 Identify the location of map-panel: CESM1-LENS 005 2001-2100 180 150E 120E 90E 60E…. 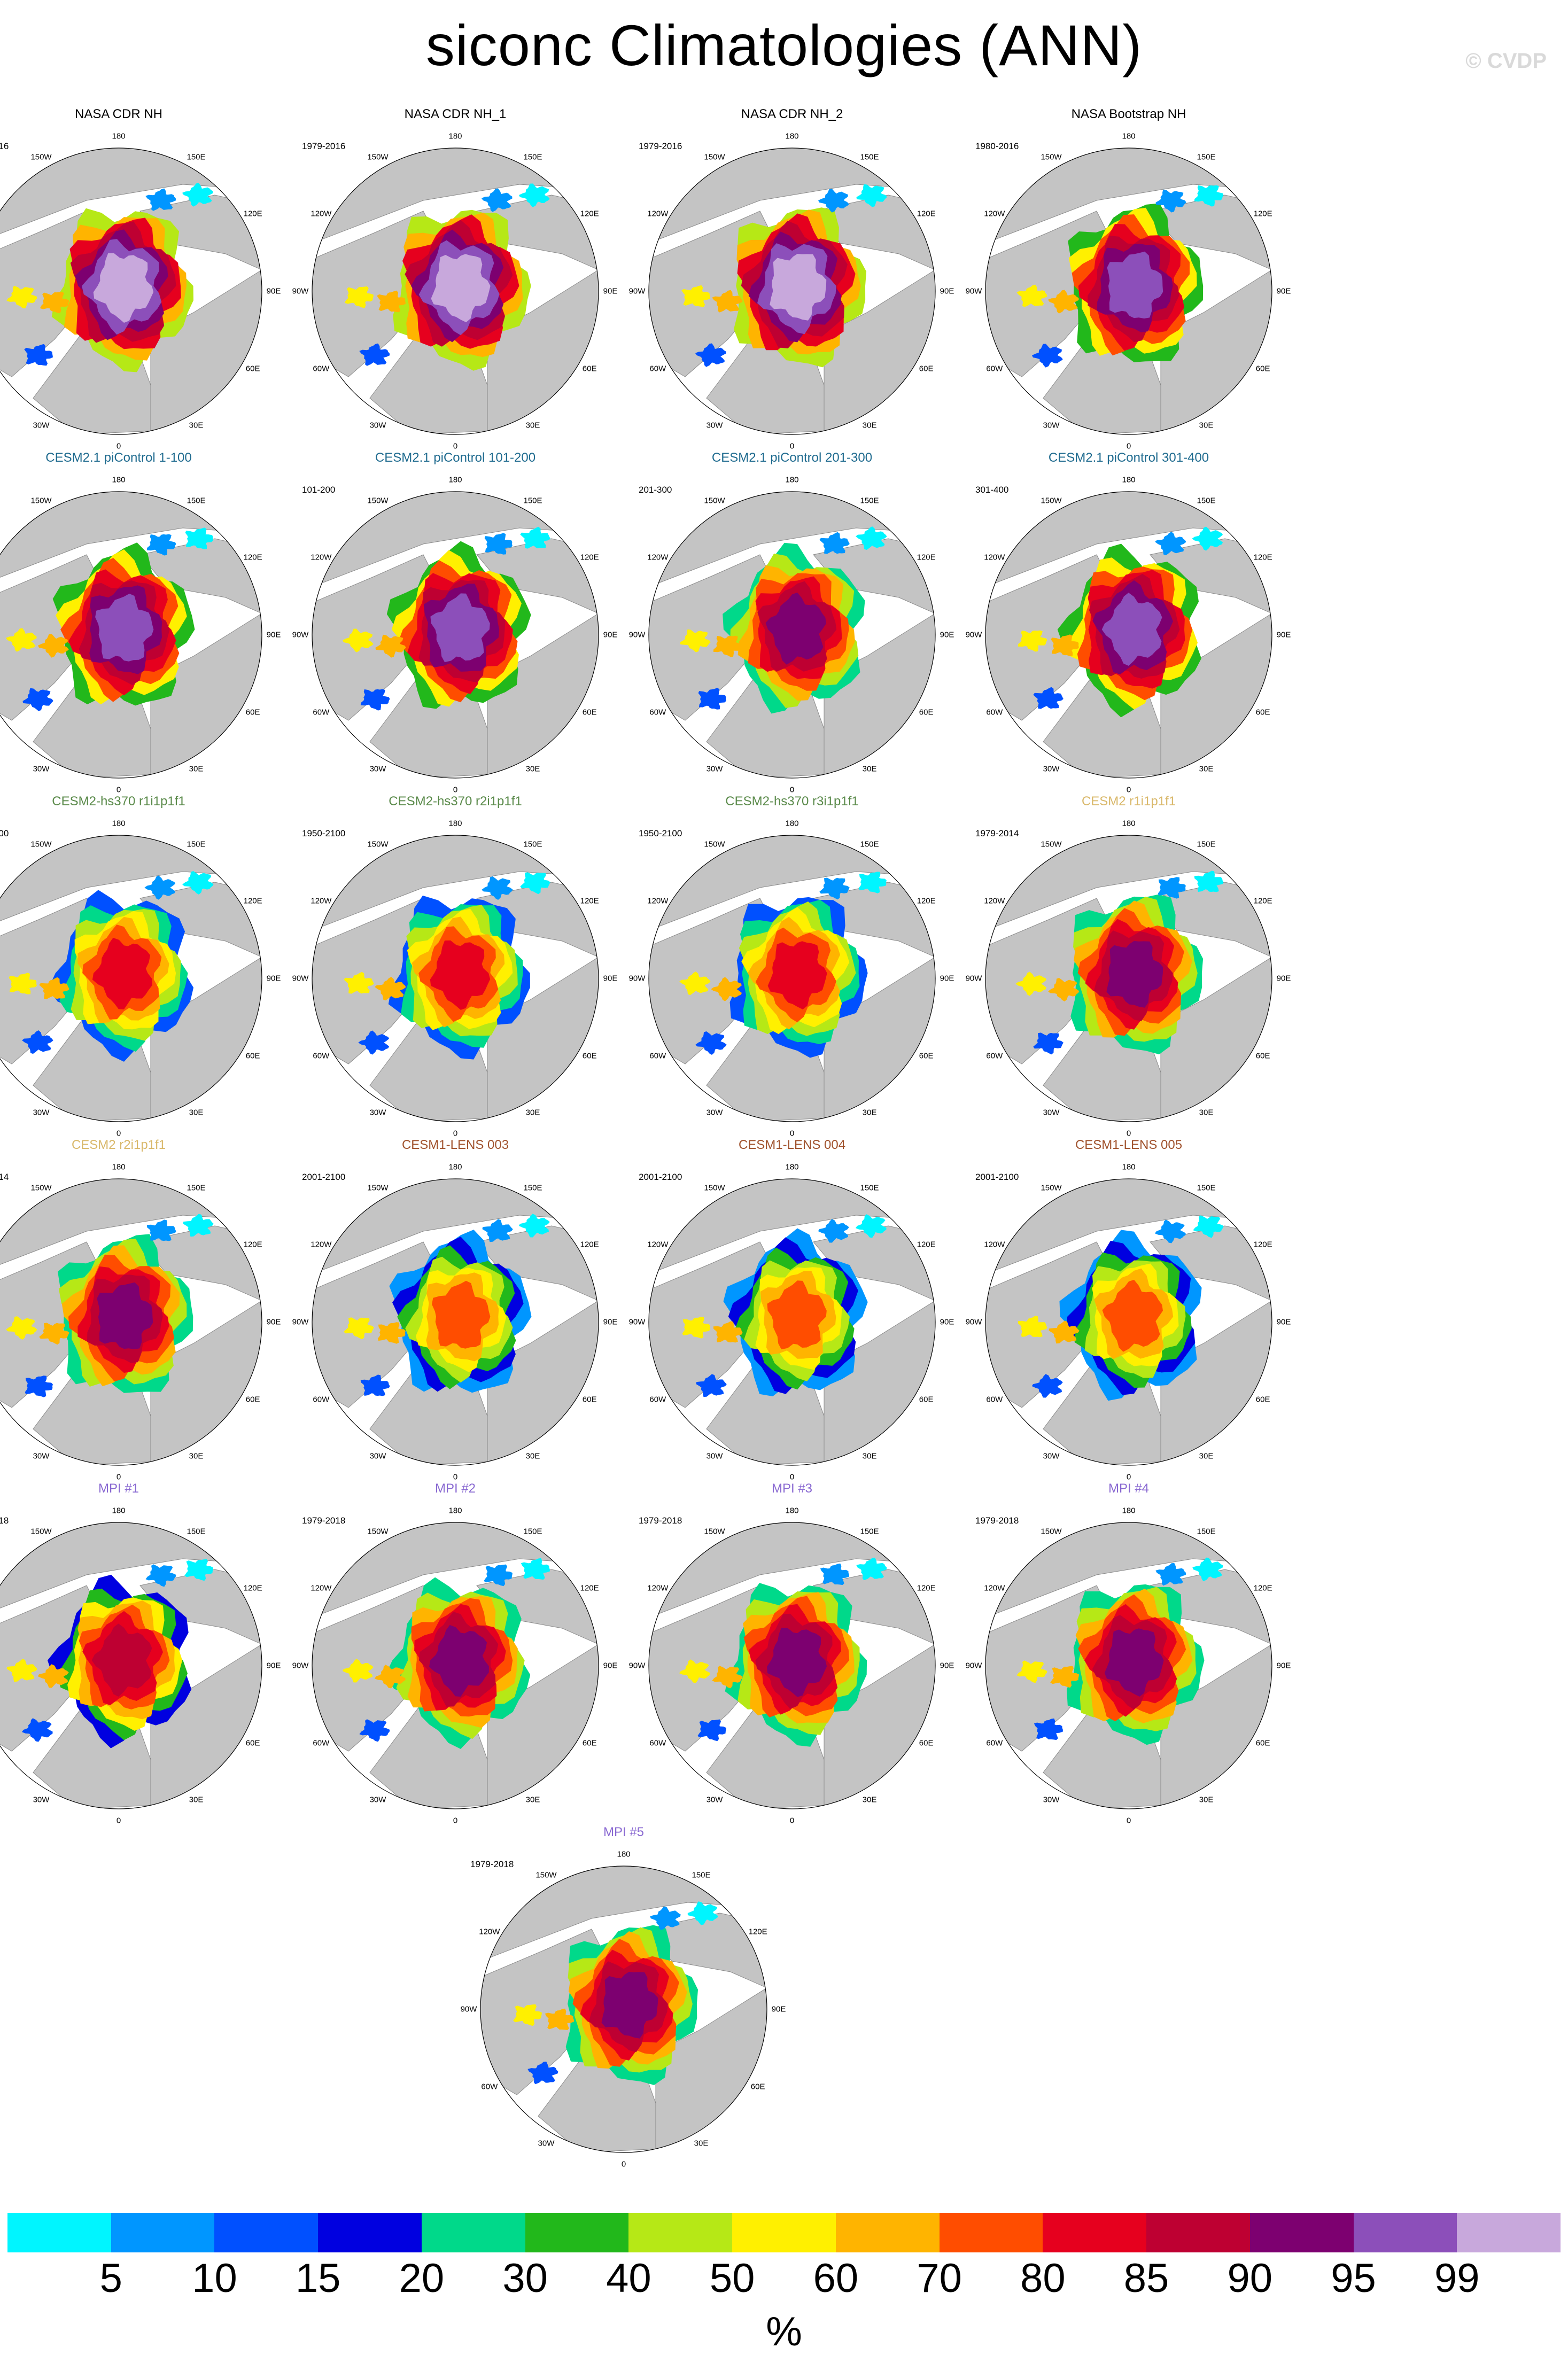
(1128, 1310).